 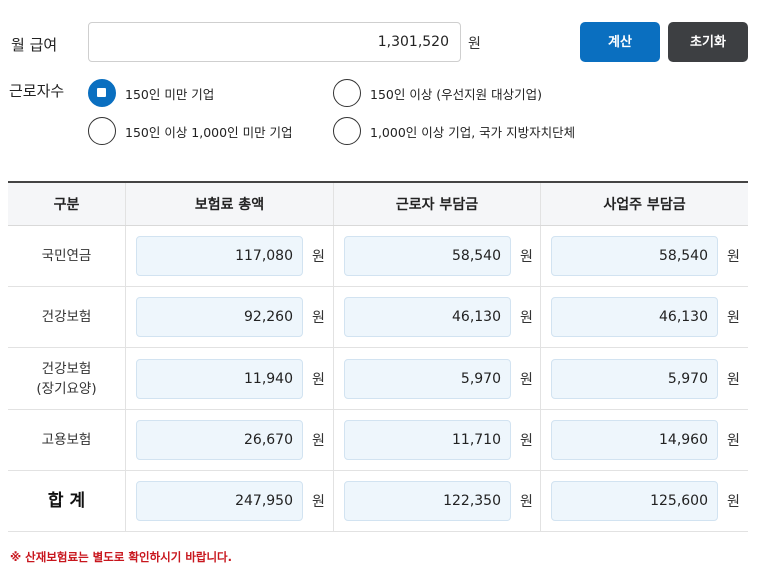 I want to click on header-category: 구분, so click(x=67, y=204).